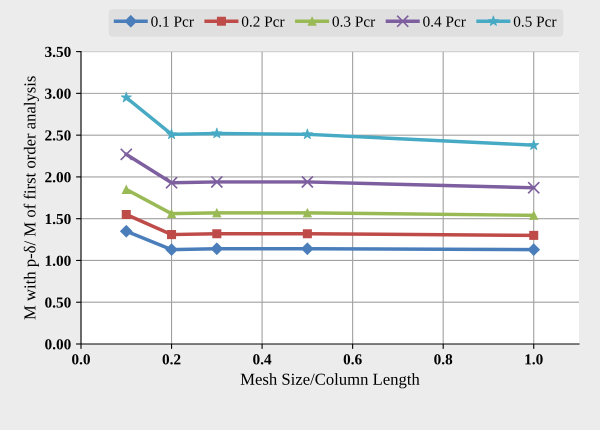 The width and height of the screenshot is (600, 430). Describe the element at coordinates (58, 302) in the screenshot. I see `y-tick-label: 0.50` at that location.